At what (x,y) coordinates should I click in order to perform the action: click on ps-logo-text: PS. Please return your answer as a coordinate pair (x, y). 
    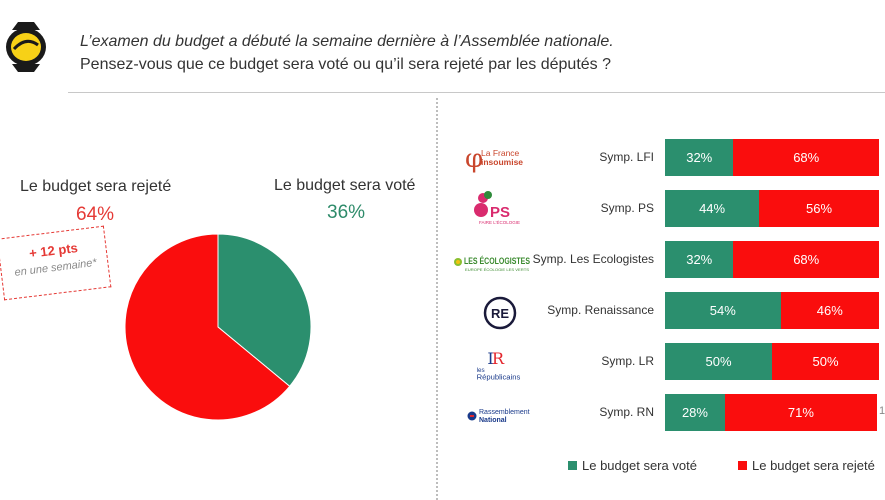
    Looking at the image, I should click on (500, 212).